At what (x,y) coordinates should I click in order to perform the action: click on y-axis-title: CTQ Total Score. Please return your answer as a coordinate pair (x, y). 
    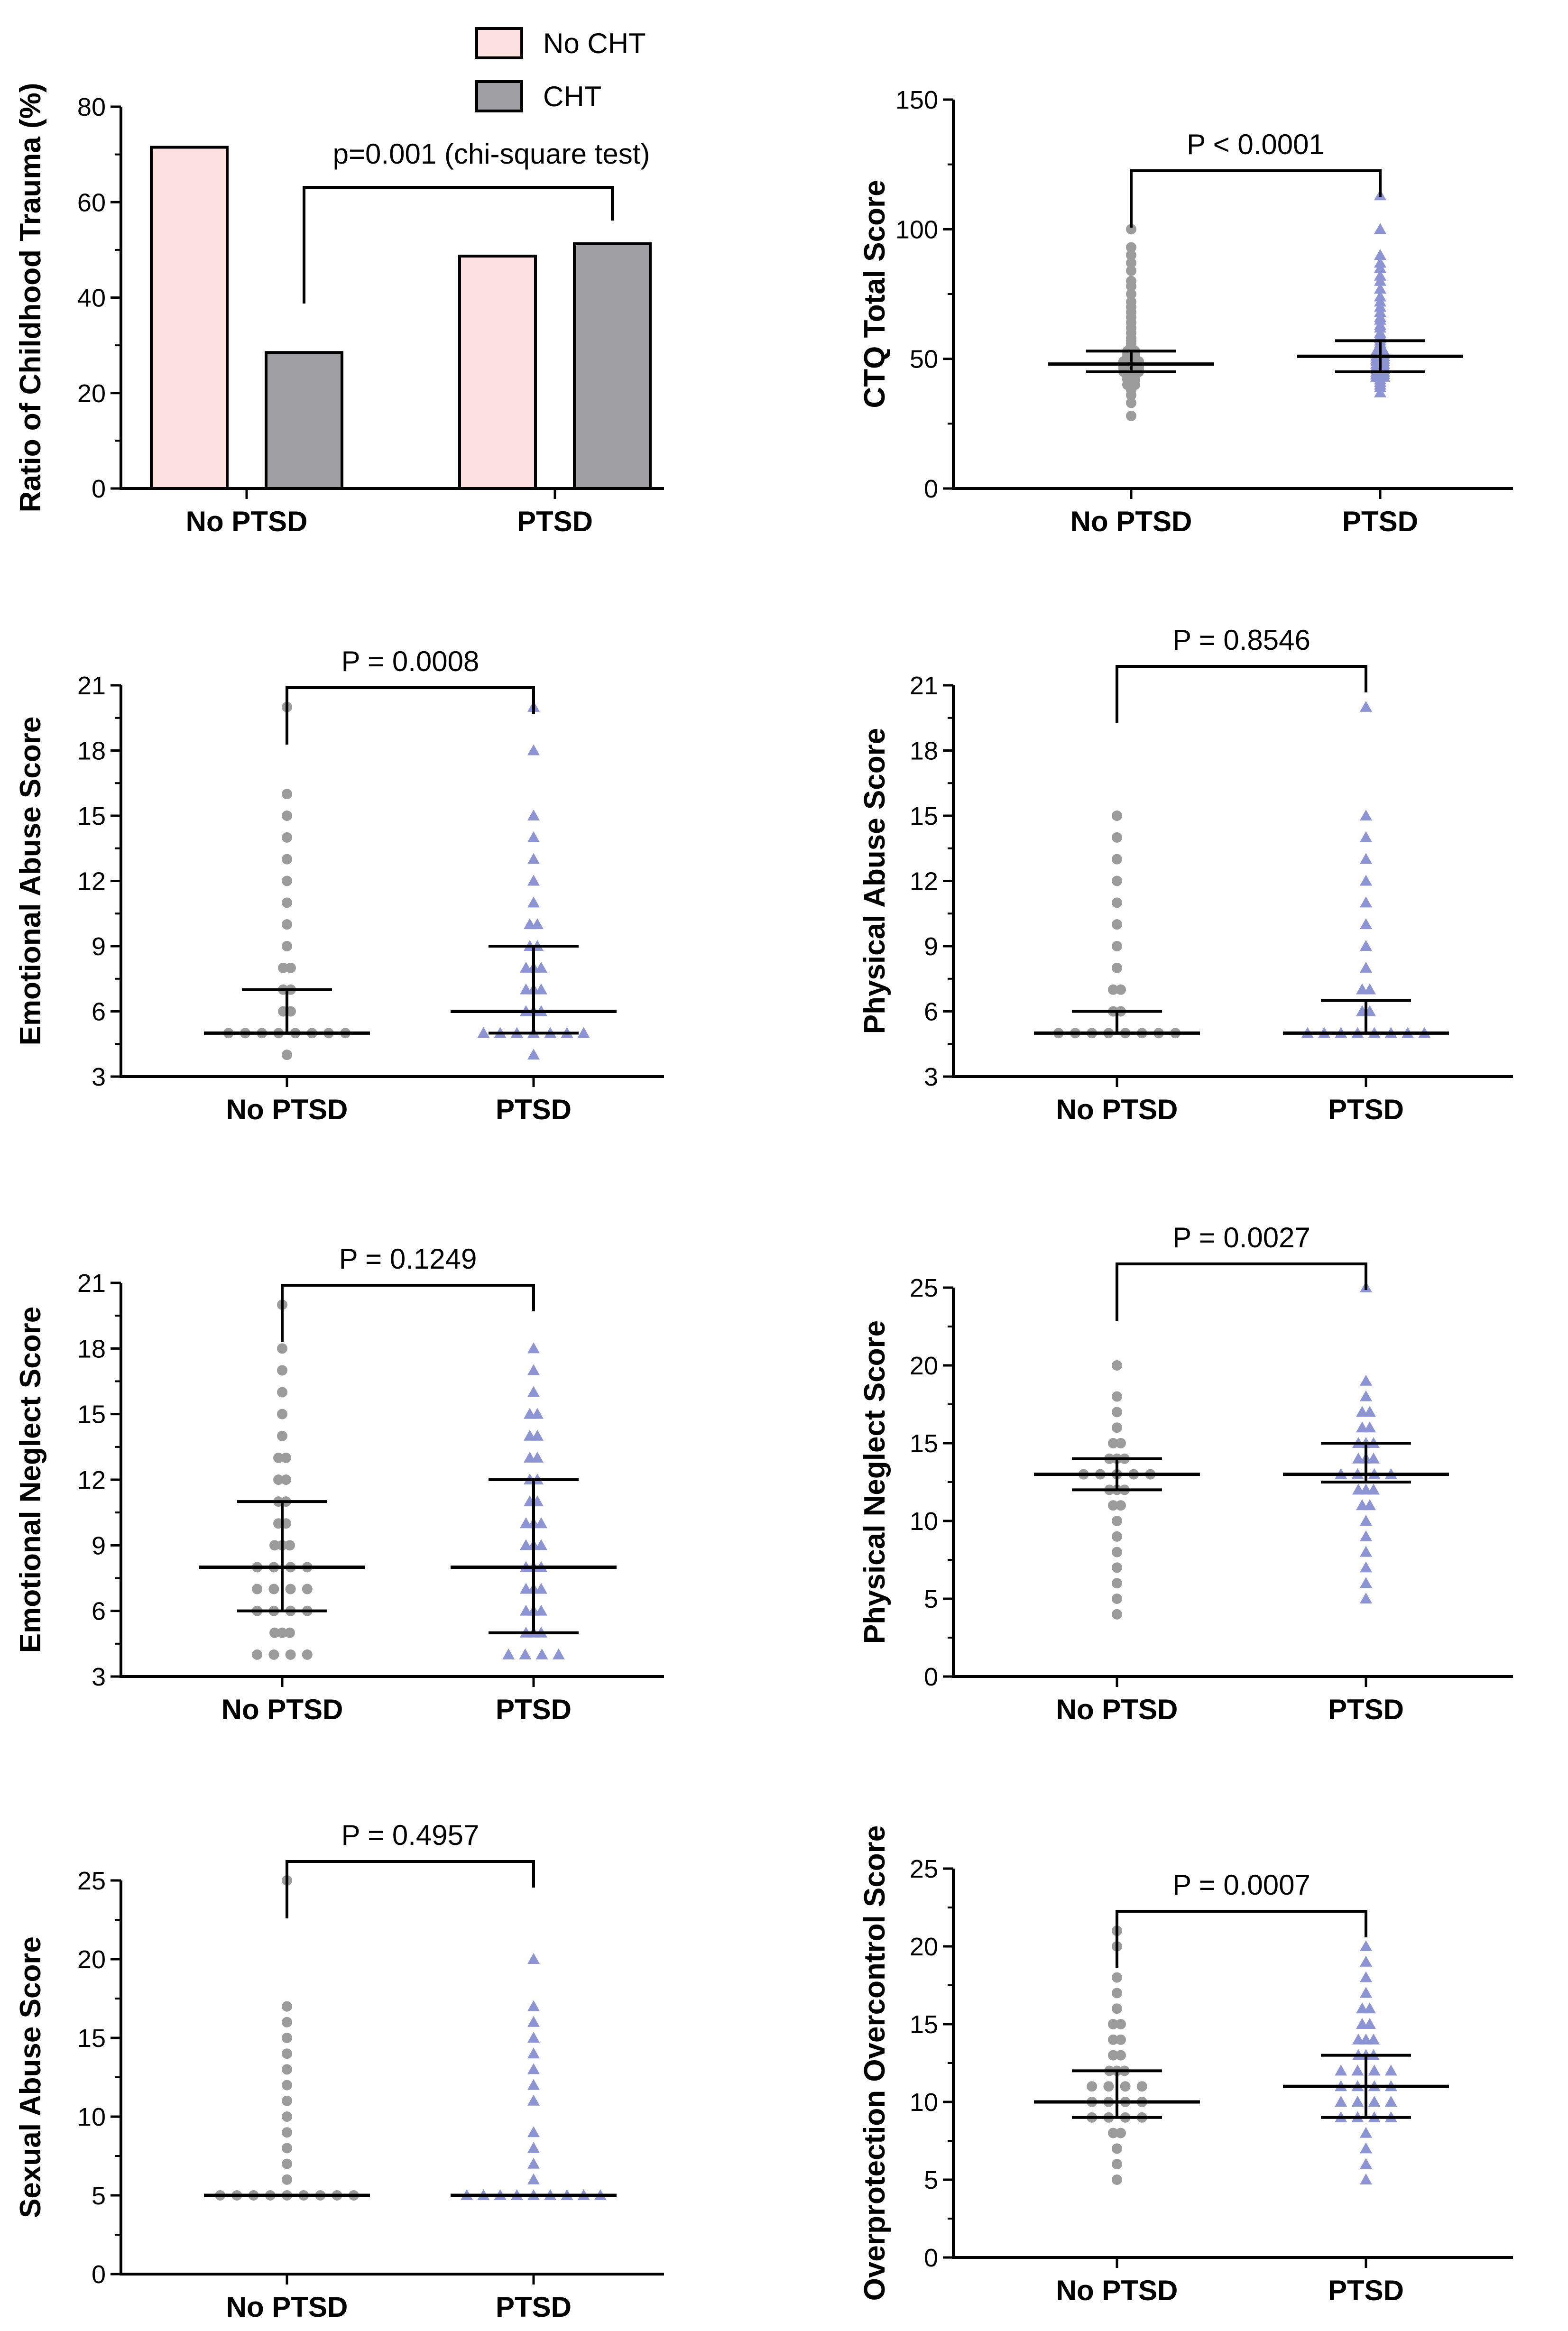
    Looking at the image, I should click on (875, 294).